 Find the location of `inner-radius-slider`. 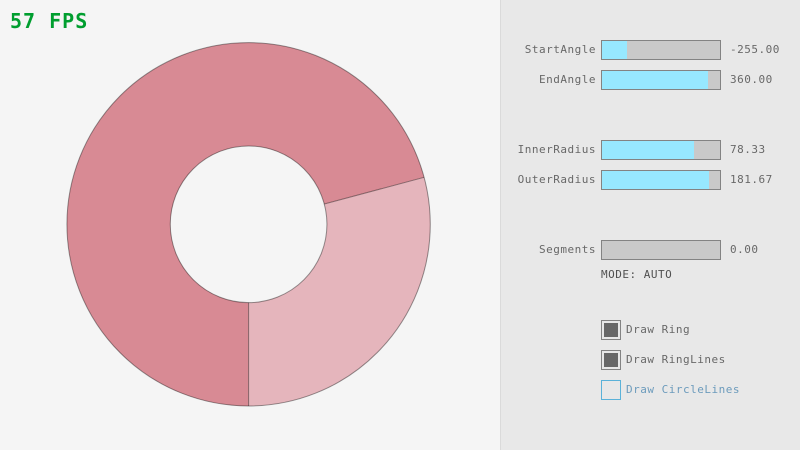

inner-radius-slider is located at coordinates (661, 150).